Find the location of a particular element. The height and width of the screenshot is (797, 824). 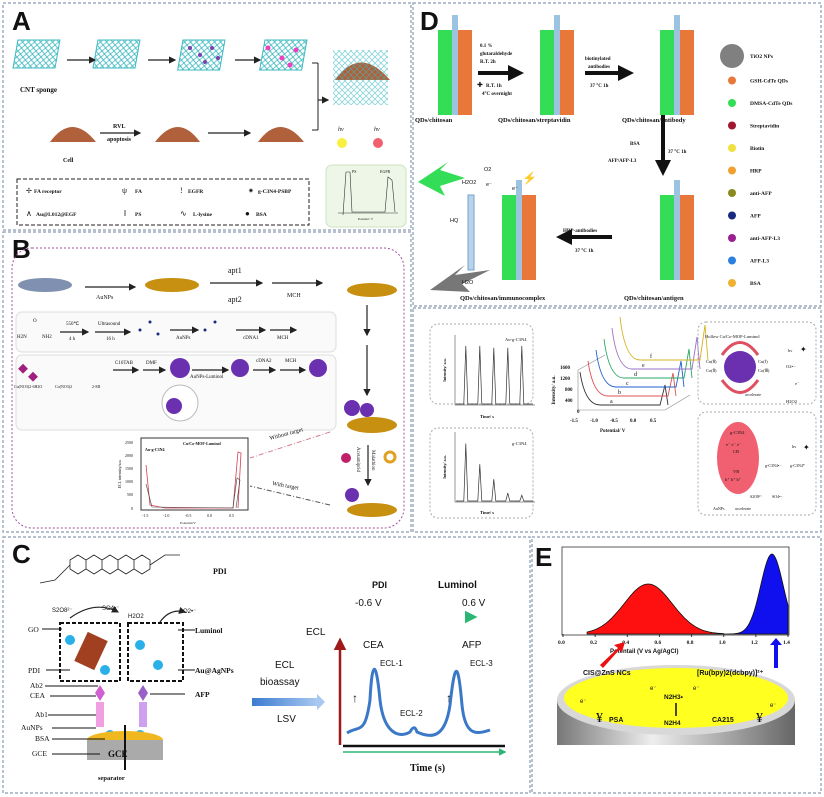

curve-label: d is located at coordinates (635, 375).